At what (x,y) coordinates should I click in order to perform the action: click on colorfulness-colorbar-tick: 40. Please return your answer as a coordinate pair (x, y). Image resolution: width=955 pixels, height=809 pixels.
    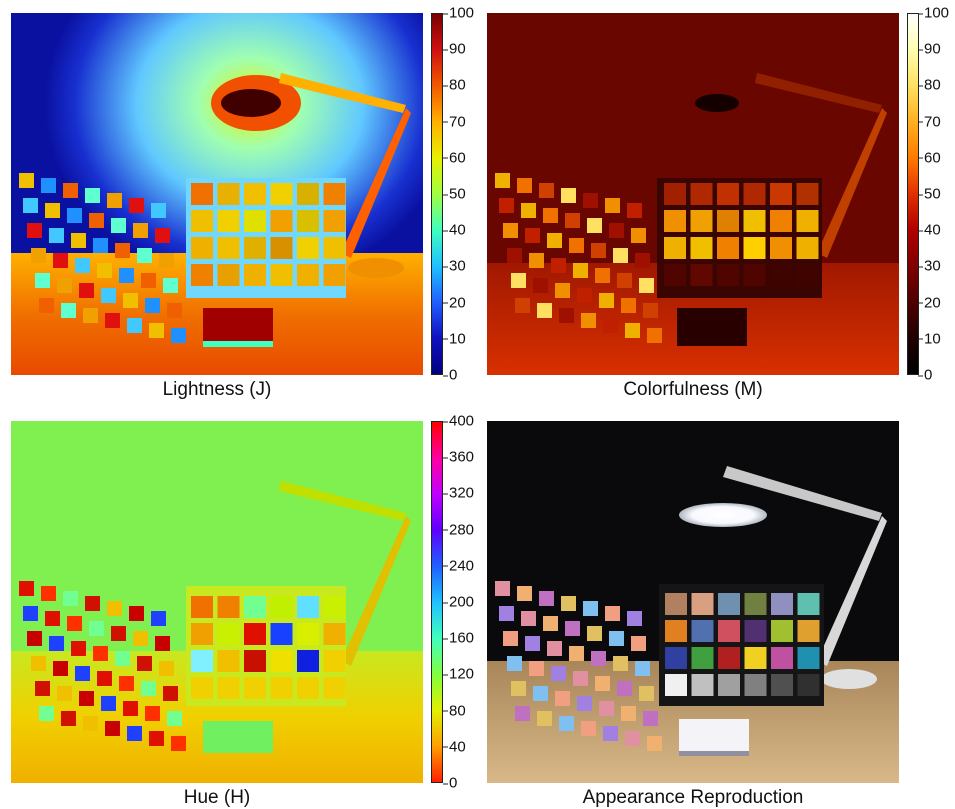
    Looking at the image, I should click on (929, 230).